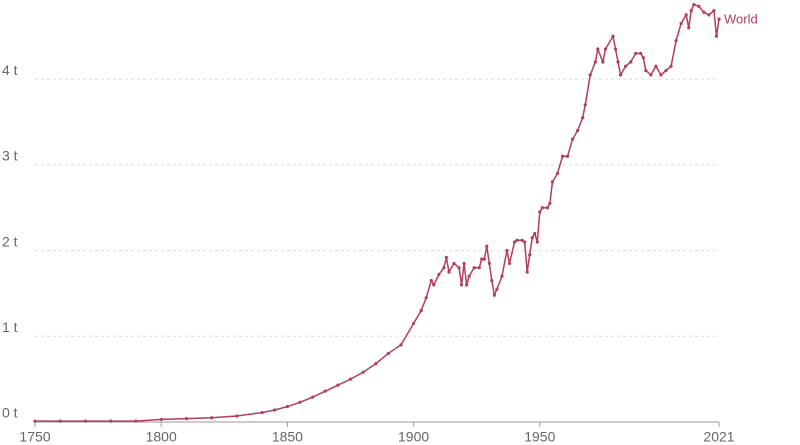  Describe the element at coordinates (741, 18) in the screenshot. I see `series-label: World` at that location.